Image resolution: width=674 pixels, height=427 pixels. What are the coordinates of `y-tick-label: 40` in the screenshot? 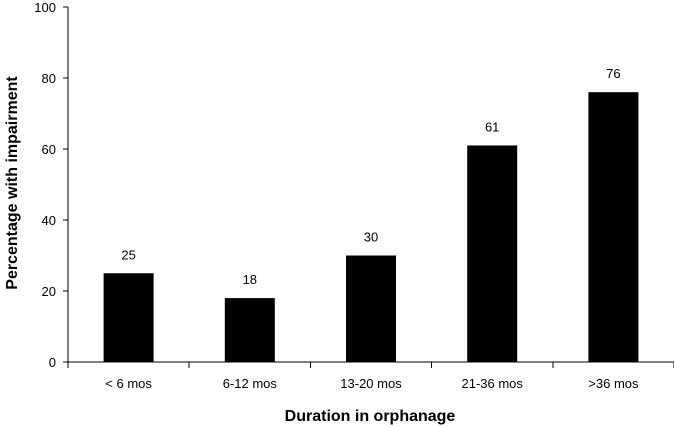 It's located at (49, 220).